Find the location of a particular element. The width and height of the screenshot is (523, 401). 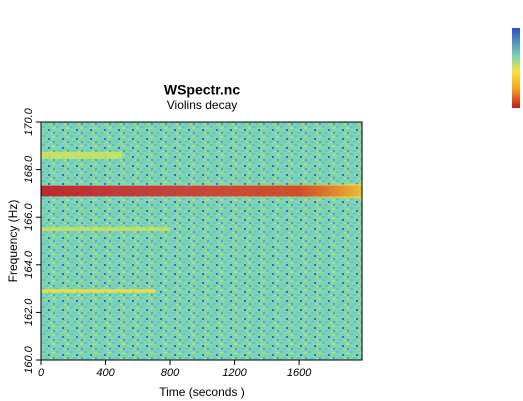

colorbar is located at coordinates (516, 68).